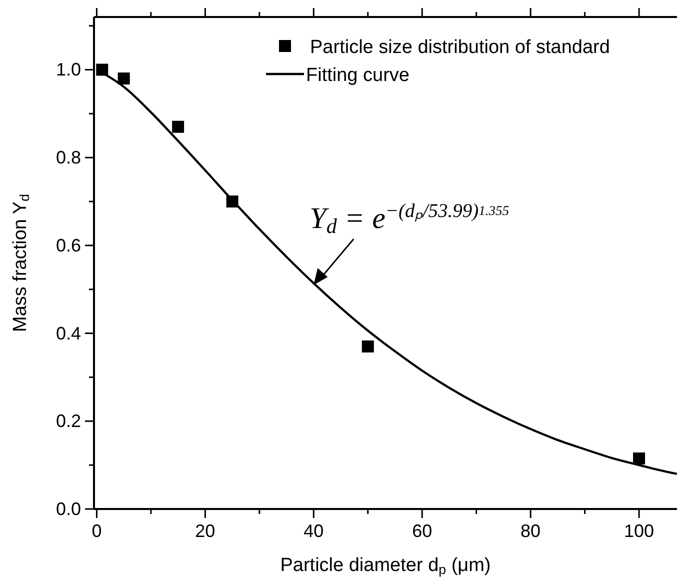 The height and width of the screenshot is (587, 679). I want to click on y-tick-label: 0.2, so click(68, 421).